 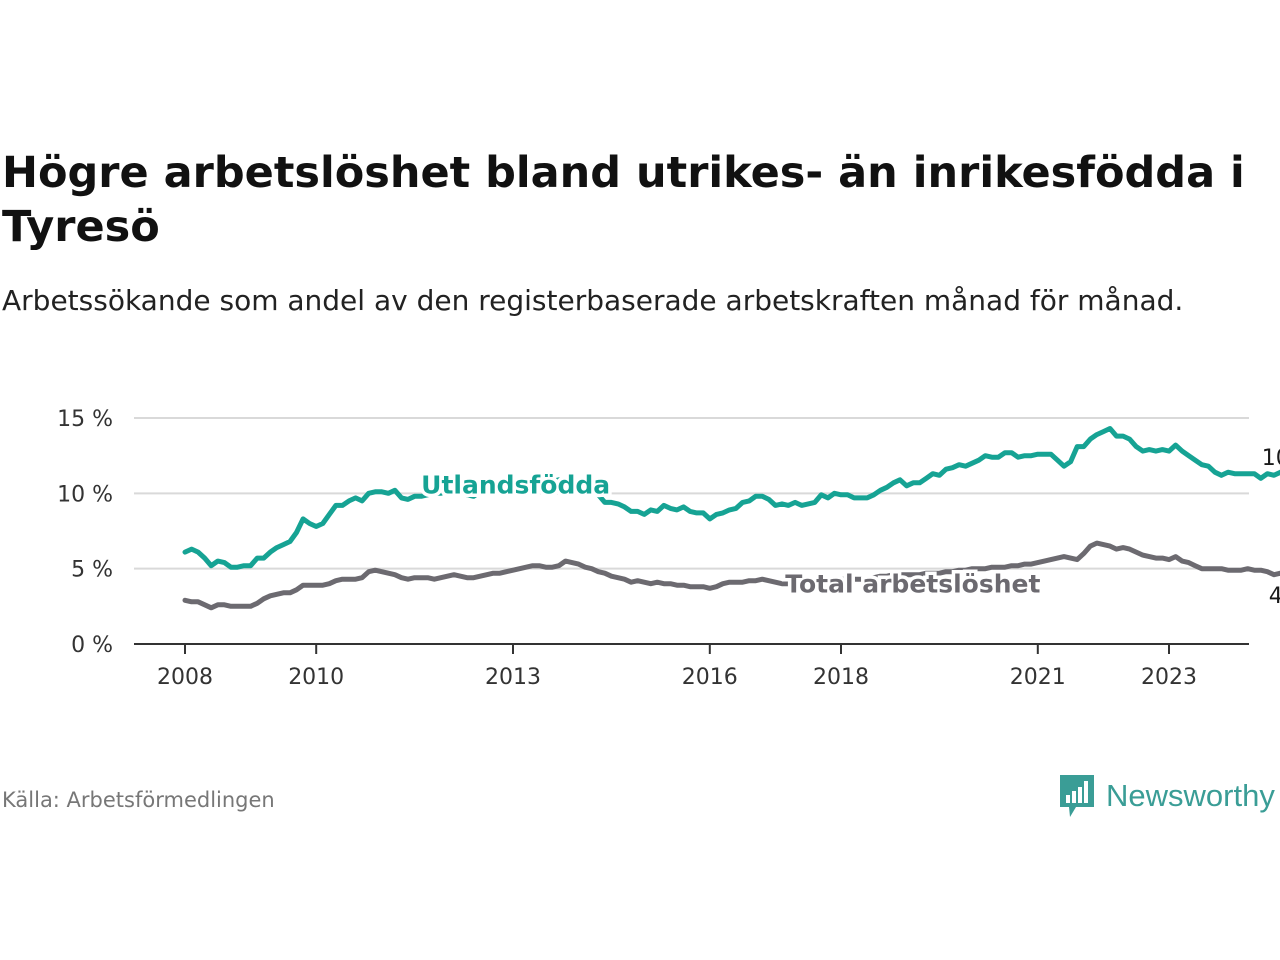 I want to click on x-tick-label: 2008, so click(x=185, y=677).